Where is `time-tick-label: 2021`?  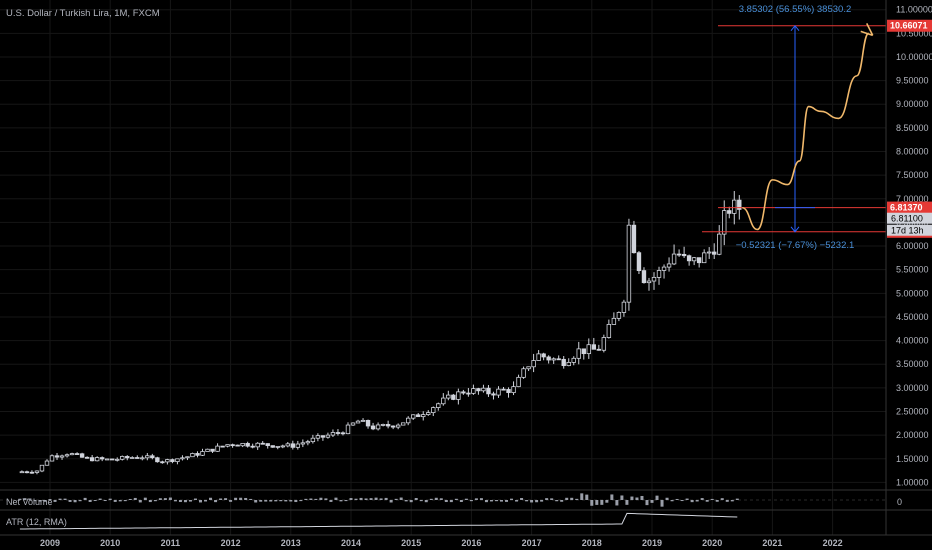
time-tick-label: 2021 is located at coordinates (772, 543).